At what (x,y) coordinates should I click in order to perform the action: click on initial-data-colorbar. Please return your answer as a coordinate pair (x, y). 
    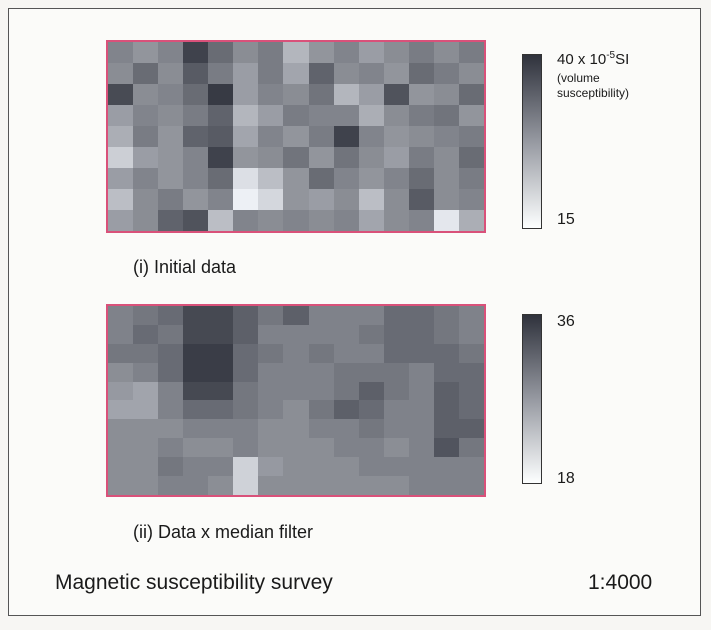
    Looking at the image, I should click on (532, 141).